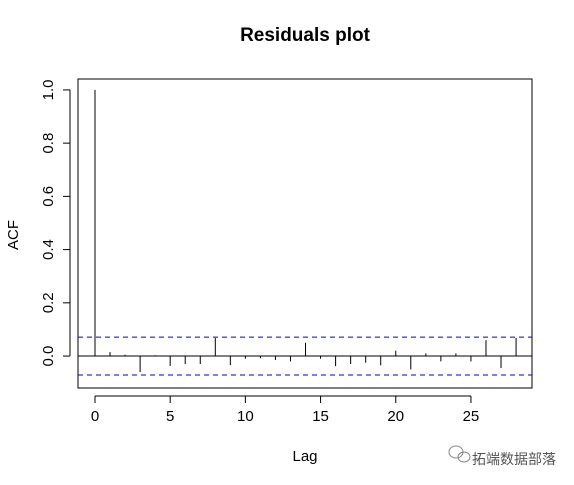 The width and height of the screenshot is (574, 485). What do you see at coordinates (459, 454) in the screenshot?
I see `watermark-icon` at bounding box center [459, 454].